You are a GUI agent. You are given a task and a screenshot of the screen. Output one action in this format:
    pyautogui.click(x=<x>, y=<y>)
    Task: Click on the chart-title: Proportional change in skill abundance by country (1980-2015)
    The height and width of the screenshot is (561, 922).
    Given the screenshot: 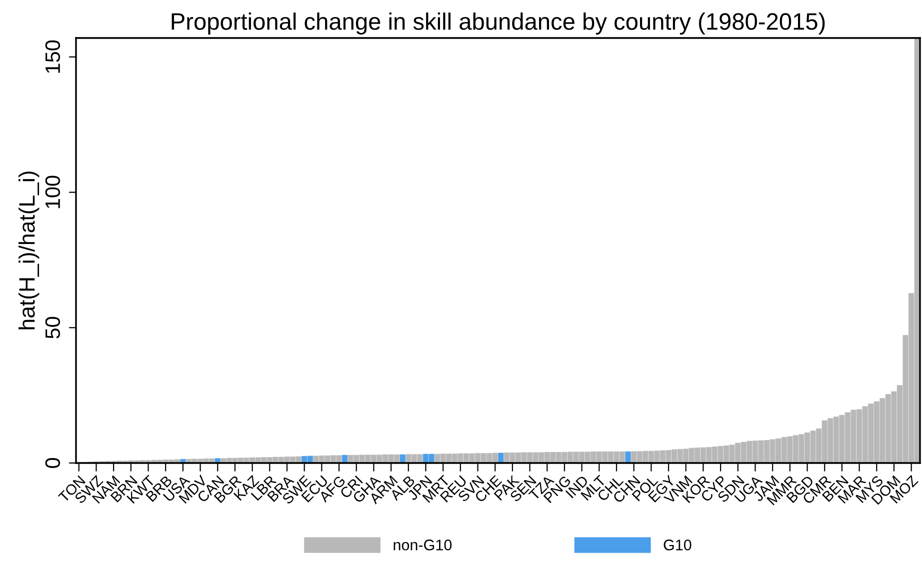 What is the action you would take?
    pyautogui.click(x=498, y=23)
    